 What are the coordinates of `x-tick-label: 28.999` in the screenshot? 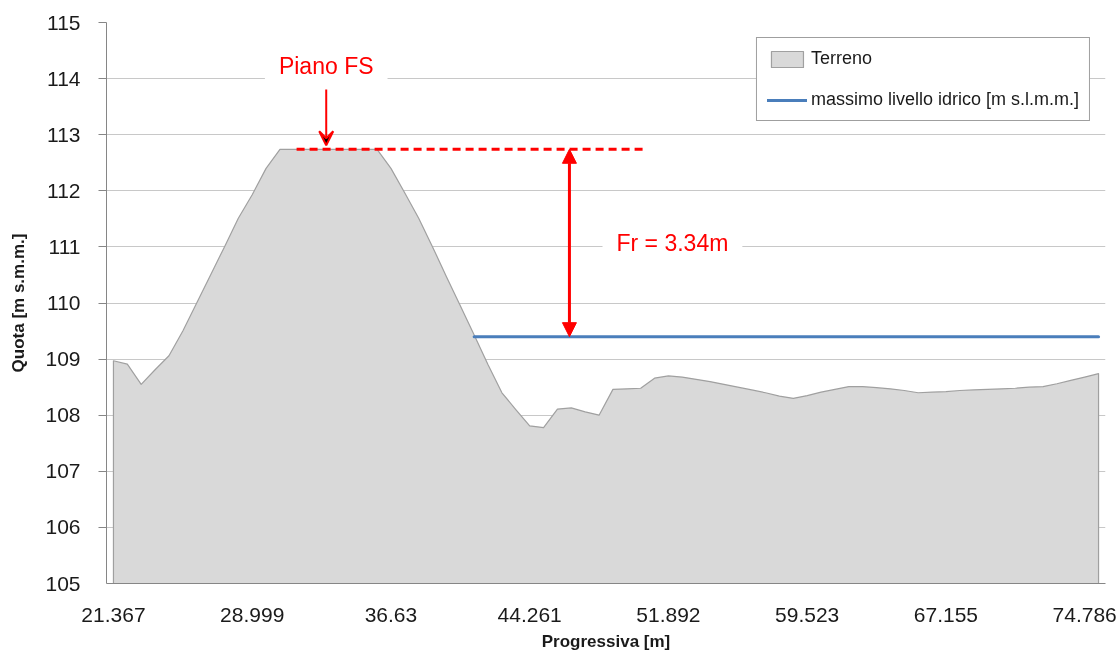 It's located at (252, 614).